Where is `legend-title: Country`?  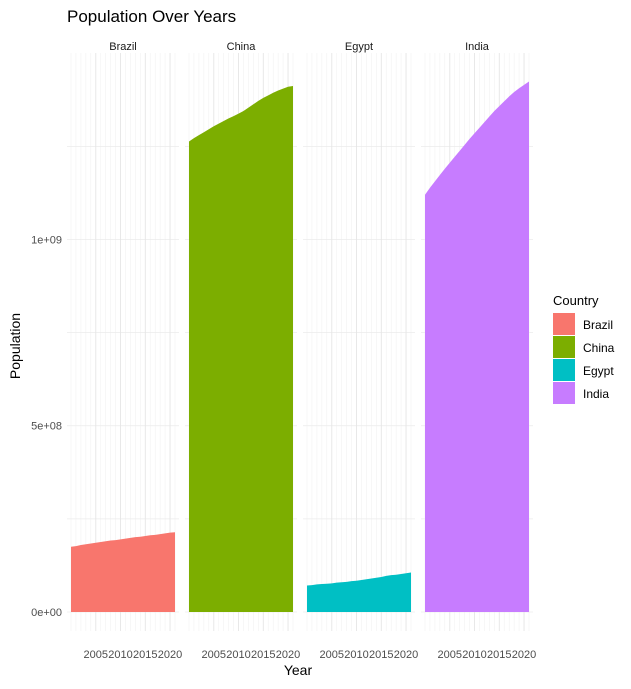
legend-title: Country is located at coordinates (576, 300).